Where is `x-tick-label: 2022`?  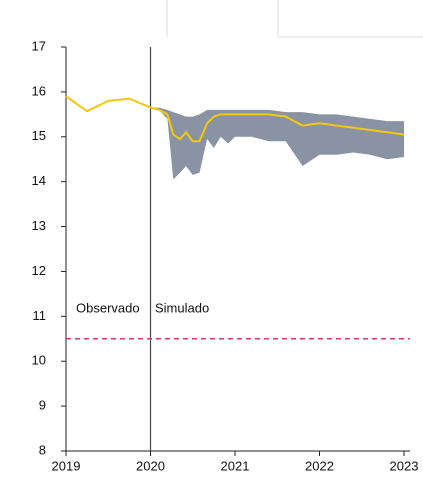 x-tick-label: 2022 is located at coordinates (319, 465).